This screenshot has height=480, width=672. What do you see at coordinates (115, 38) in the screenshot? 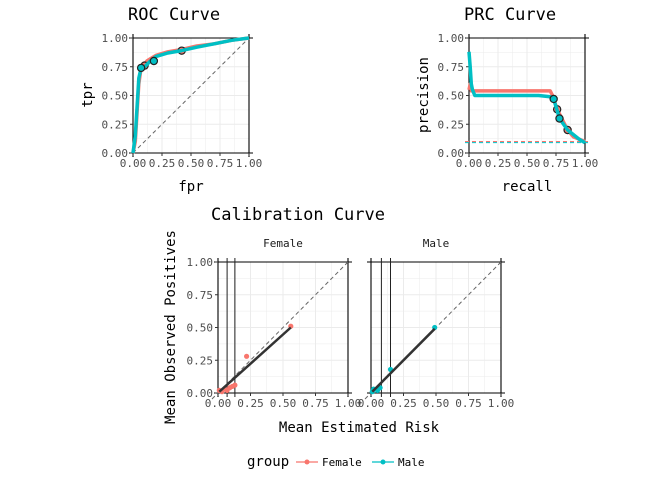
I see `roc-y-tick-label: 1.00` at bounding box center [115, 38].